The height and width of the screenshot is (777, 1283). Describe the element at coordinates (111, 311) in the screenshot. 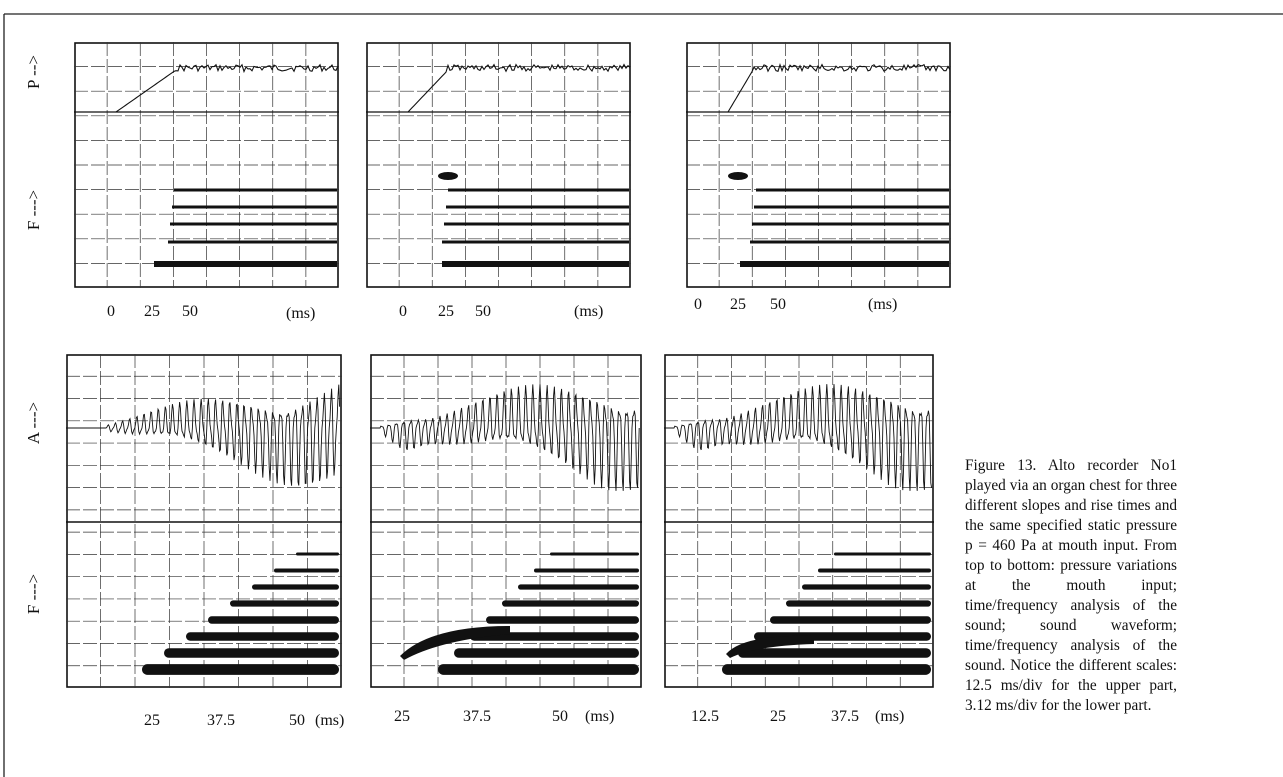

I see `top-panel-1-tick-0: 0` at that location.